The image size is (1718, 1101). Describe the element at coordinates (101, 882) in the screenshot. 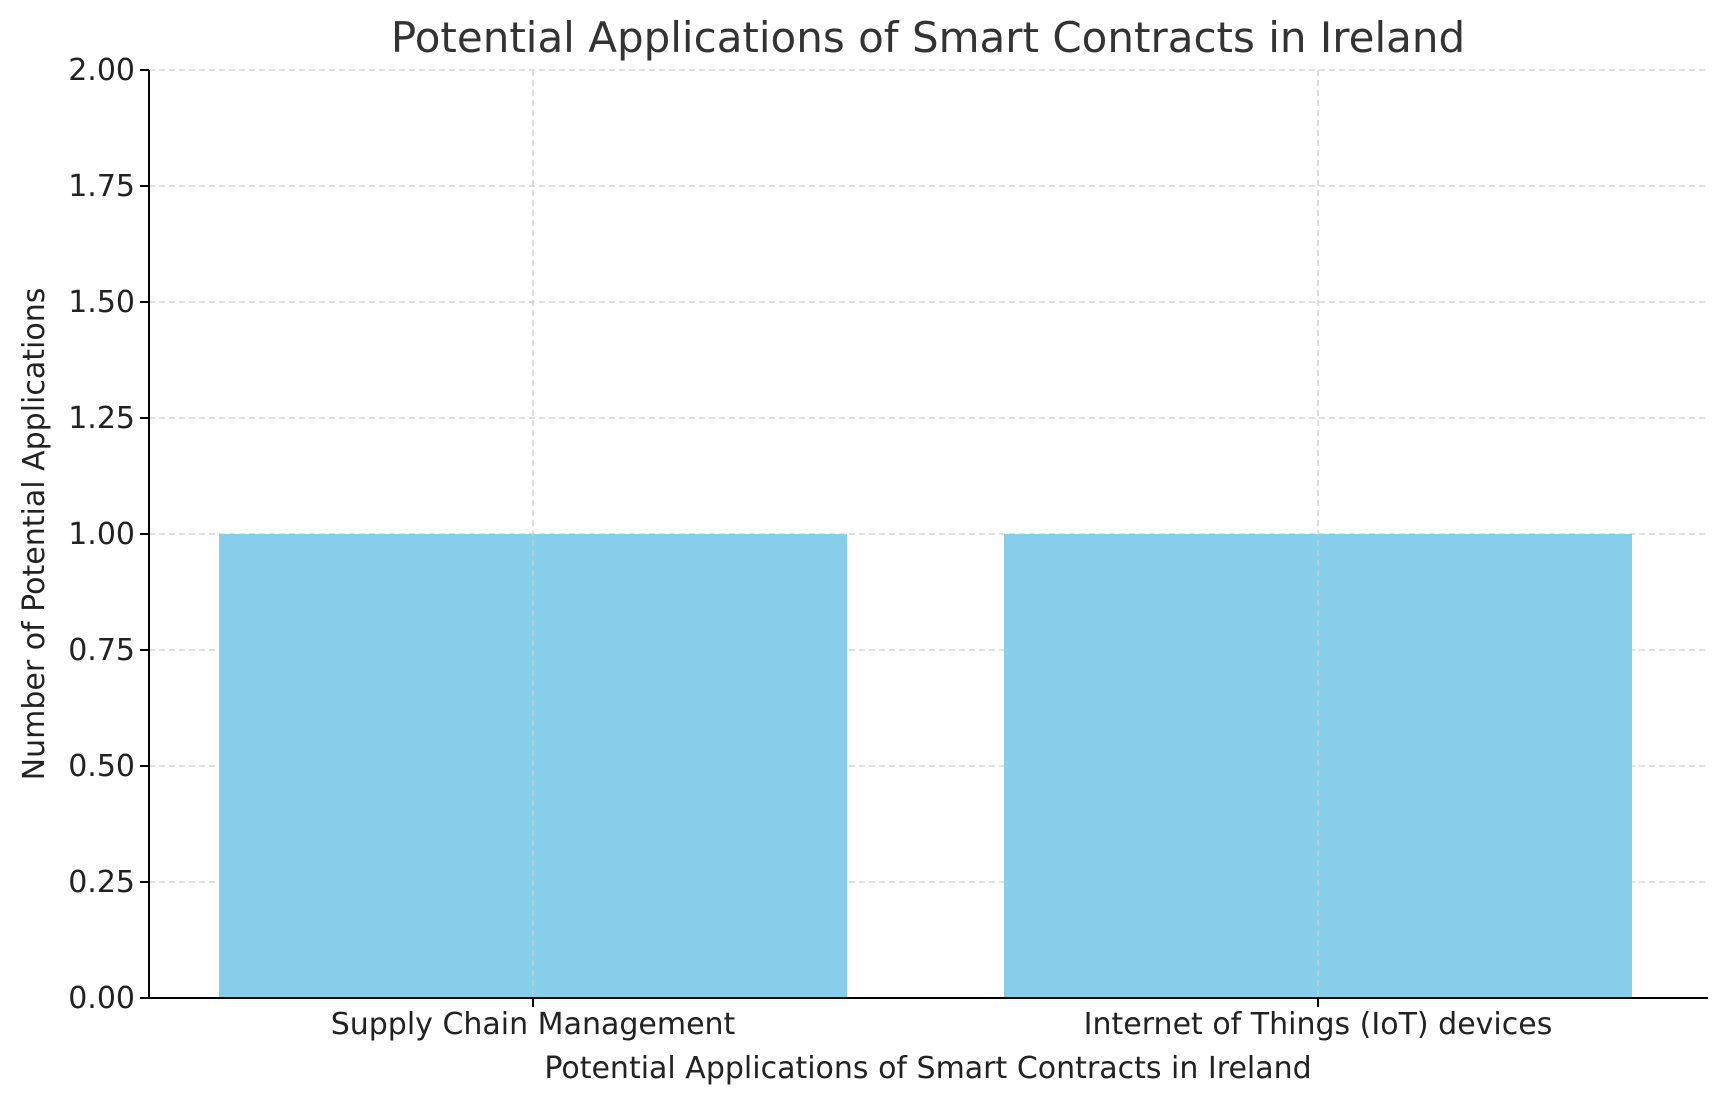

I see `y-tick-label: 0.25` at that location.